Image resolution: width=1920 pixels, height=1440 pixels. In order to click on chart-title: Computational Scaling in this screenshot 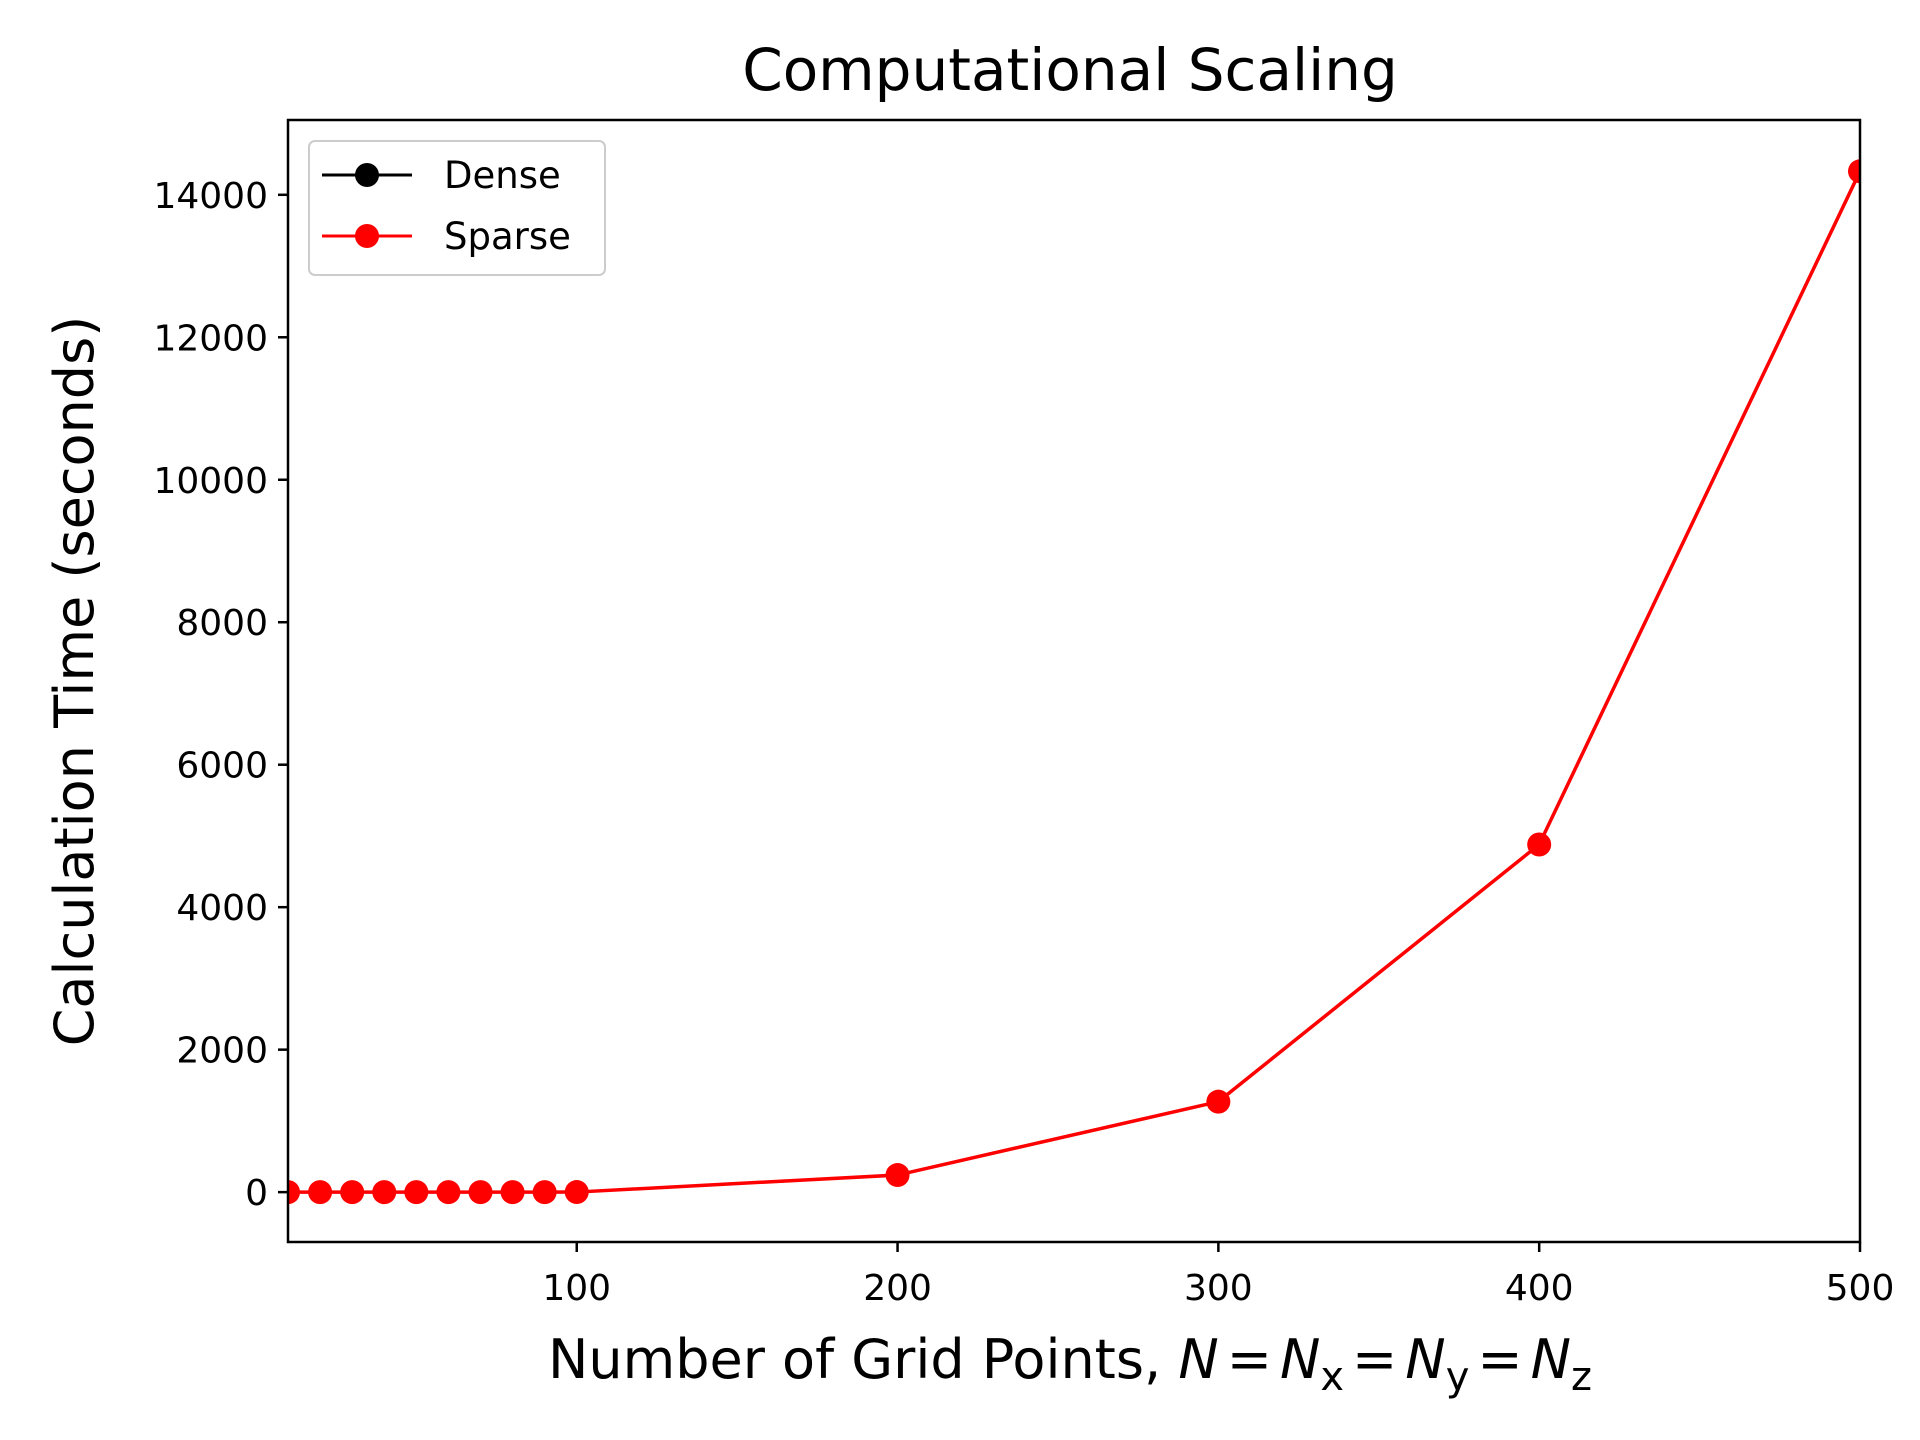, I will do `click(1070, 70)`.